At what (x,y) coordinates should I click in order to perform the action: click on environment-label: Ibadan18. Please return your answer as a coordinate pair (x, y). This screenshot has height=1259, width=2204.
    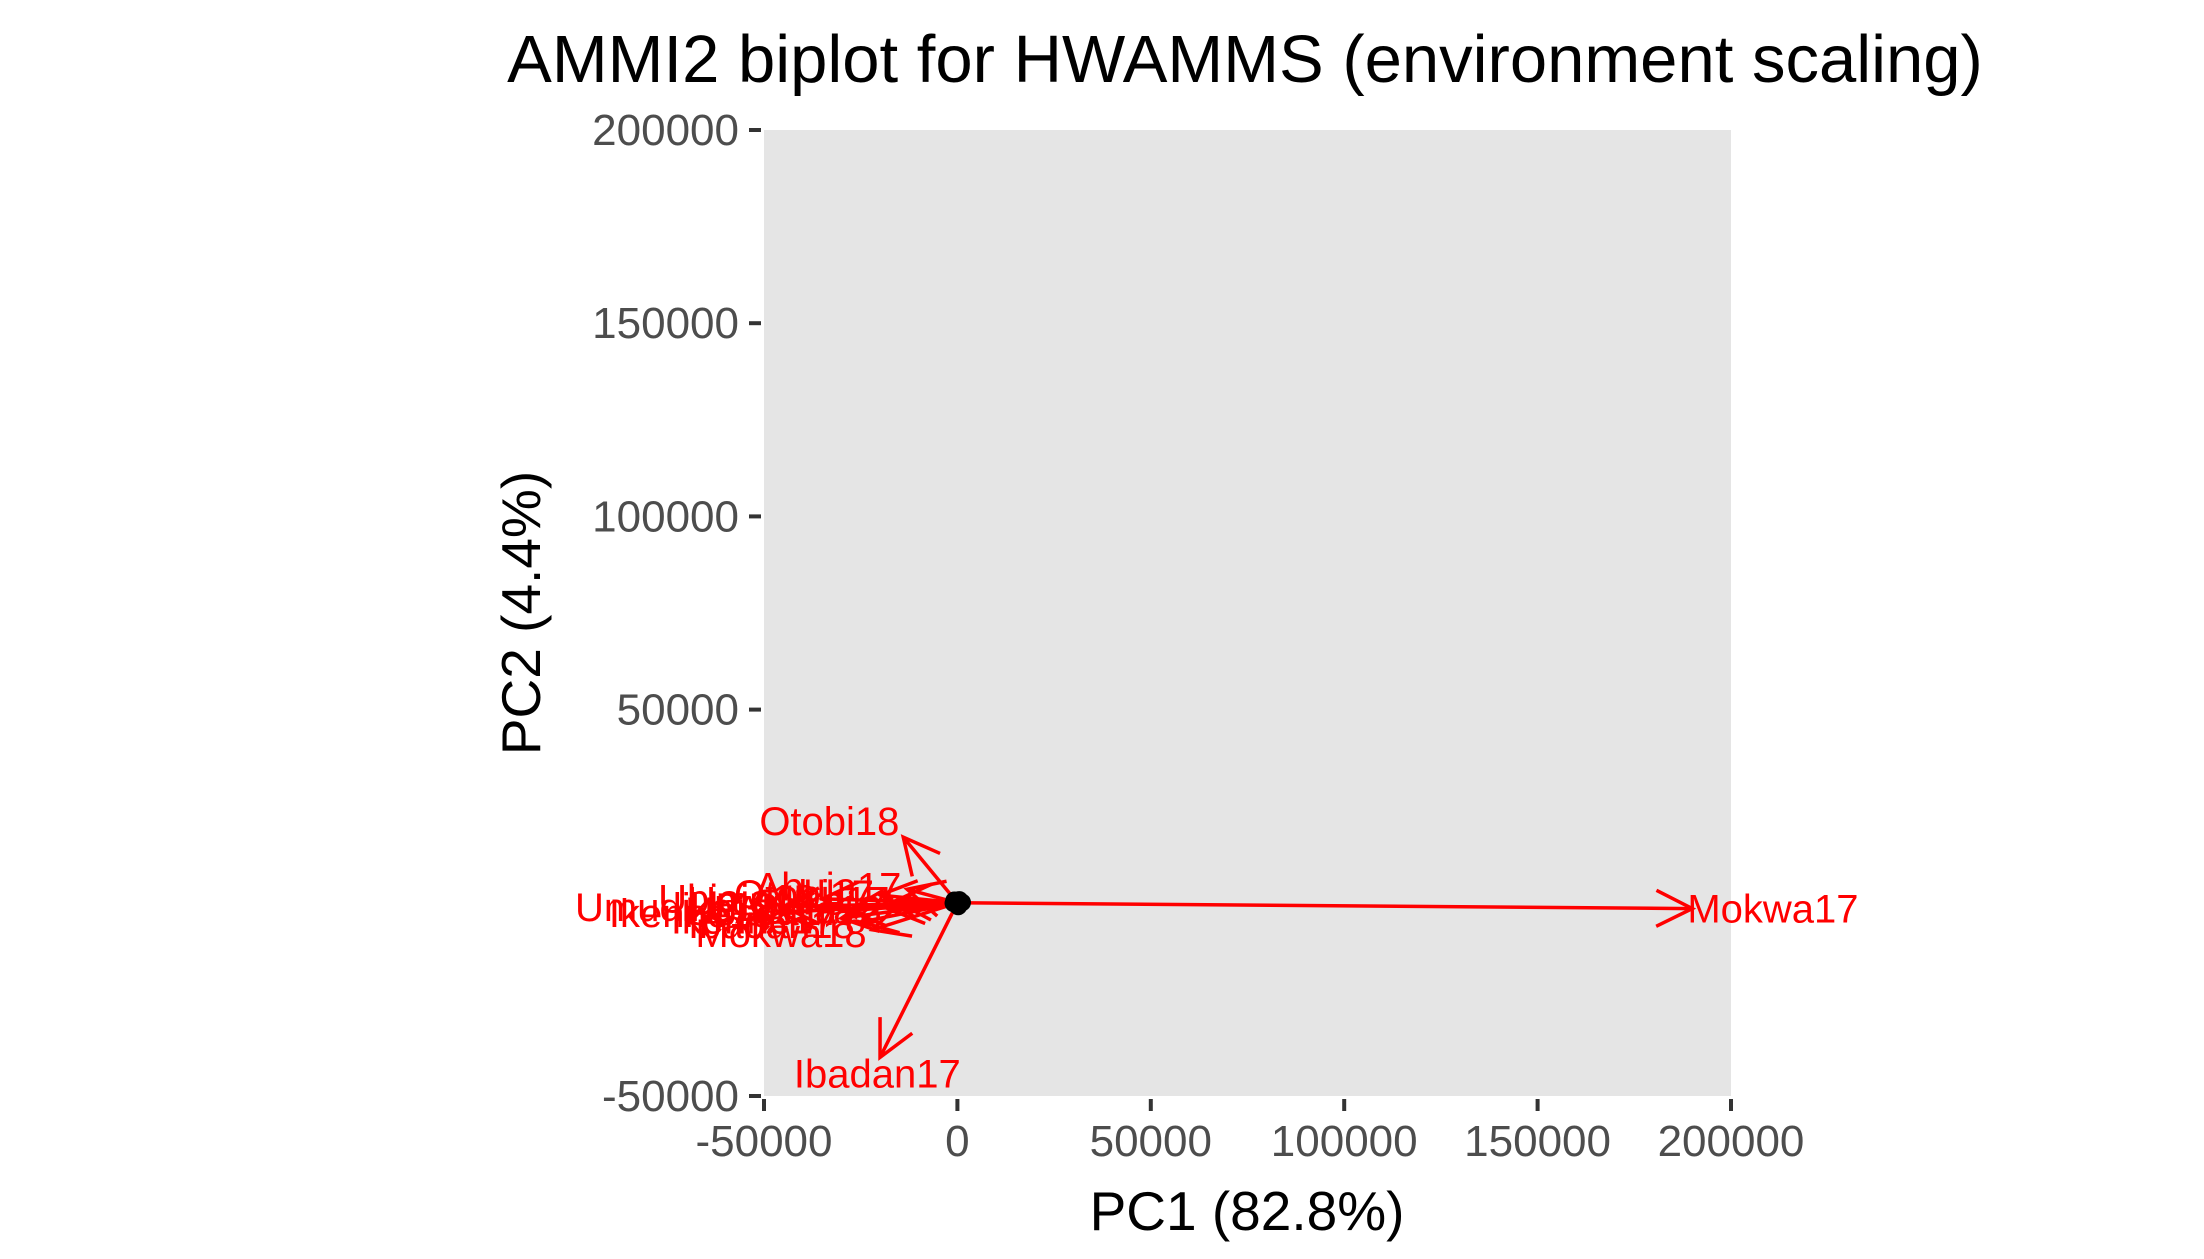
    Looking at the image, I should click on (771, 925).